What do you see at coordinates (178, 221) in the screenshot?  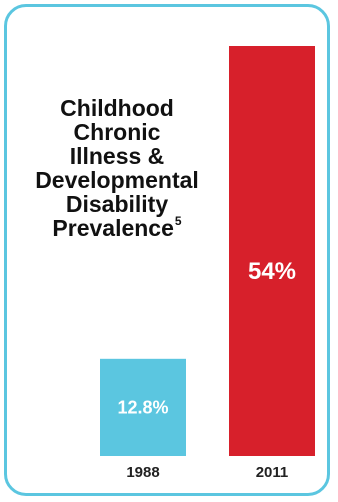 I see `footnote-marker: 5` at bounding box center [178, 221].